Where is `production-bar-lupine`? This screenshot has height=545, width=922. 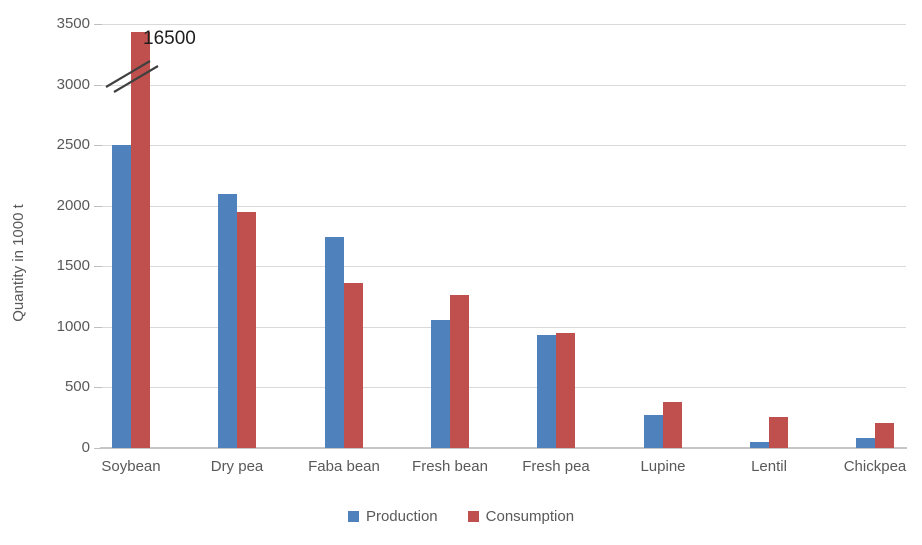 production-bar-lupine is located at coordinates (653, 431).